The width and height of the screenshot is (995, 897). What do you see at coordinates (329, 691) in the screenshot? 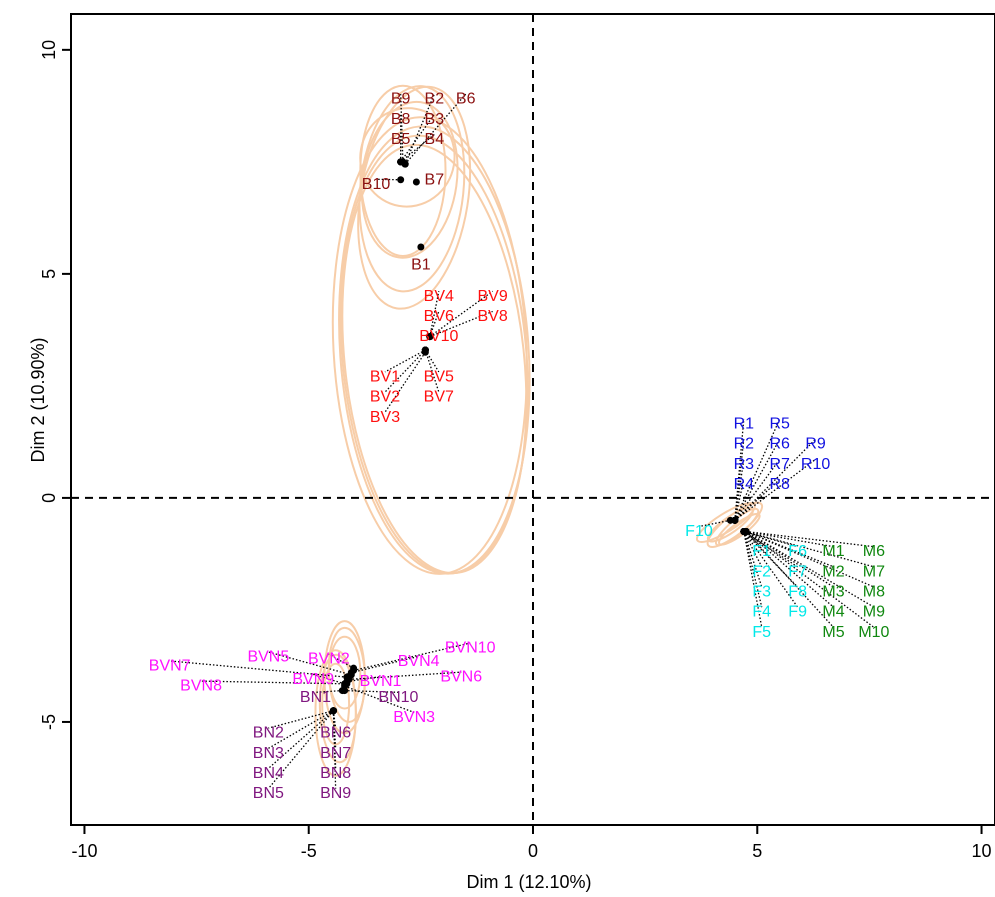
I see `leader-bn1` at bounding box center [329, 691].